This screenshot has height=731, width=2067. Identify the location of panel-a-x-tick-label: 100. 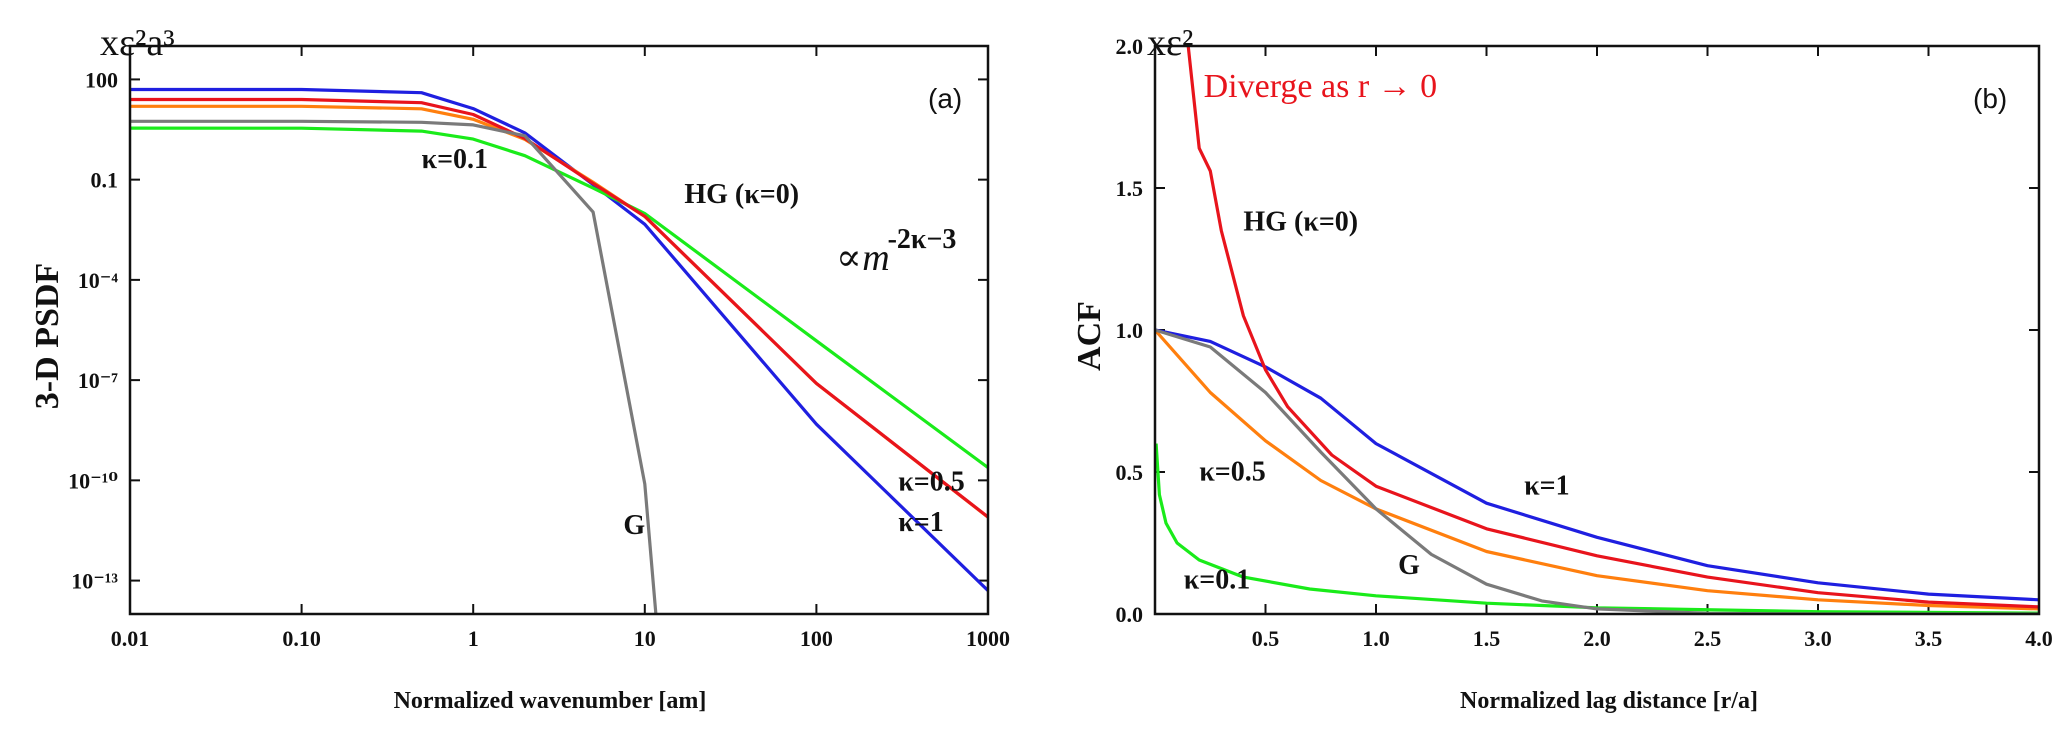
(816, 638).